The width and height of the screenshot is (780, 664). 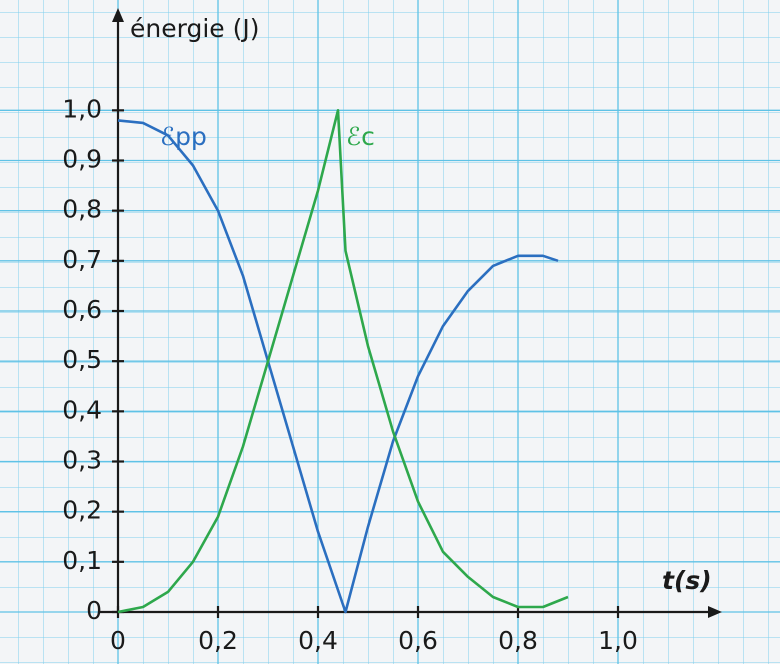 I want to click on y-tick-label: 0,7, so click(x=82, y=259).